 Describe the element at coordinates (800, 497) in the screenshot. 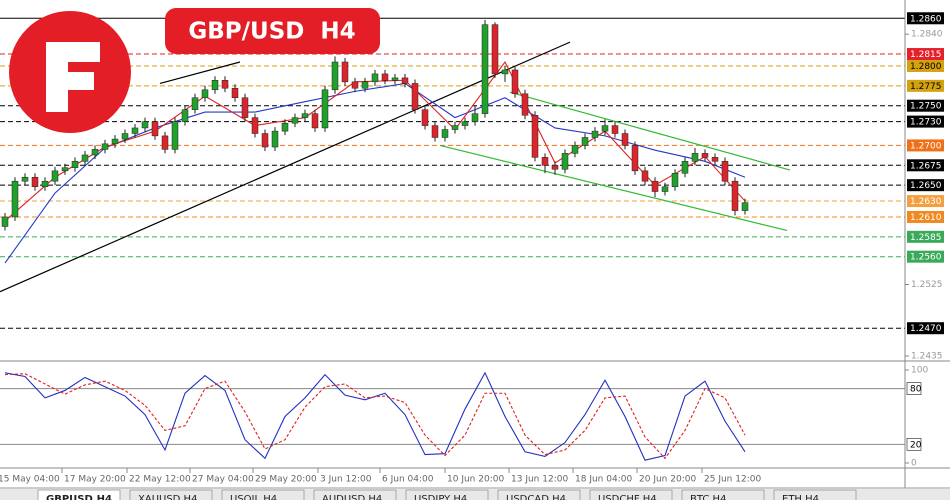

I see `tab-label: ETH,H4` at that location.